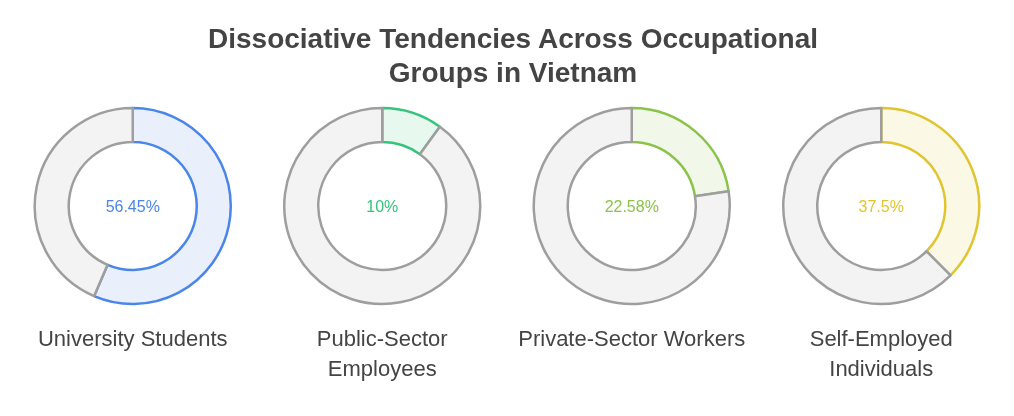 Image resolution: width=1014 pixels, height=416 pixels. Describe the element at coordinates (382, 206) in the screenshot. I see `text: 10%` at that location.